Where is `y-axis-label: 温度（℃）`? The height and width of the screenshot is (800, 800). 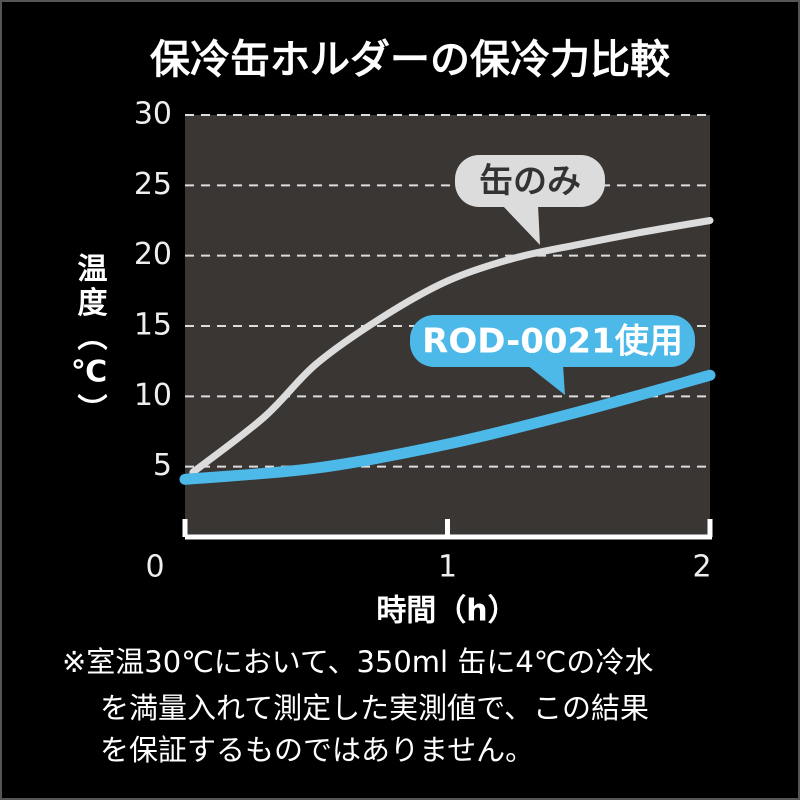 y-axis-label: 温度（℃） is located at coordinates (90, 340).